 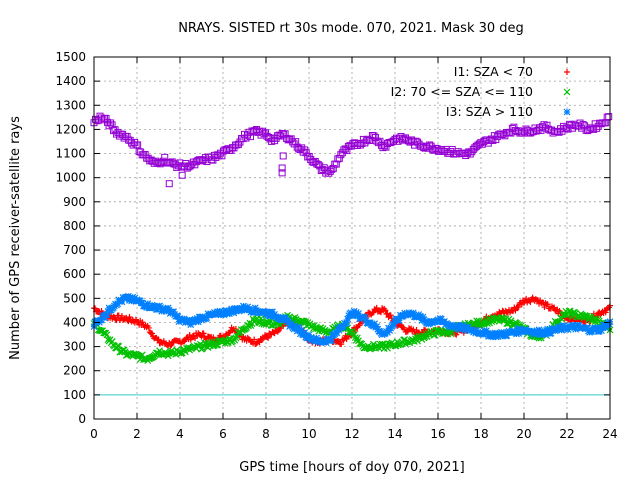 I want to click on y-tick-label: 1000, so click(x=70, y=178).